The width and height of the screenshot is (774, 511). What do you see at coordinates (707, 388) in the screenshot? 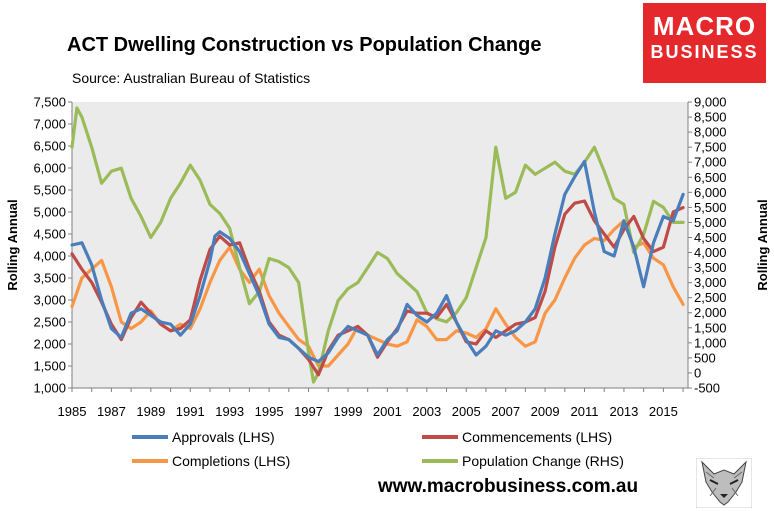
I see `right-tick-label: -500` at bounding box center [707, 388].